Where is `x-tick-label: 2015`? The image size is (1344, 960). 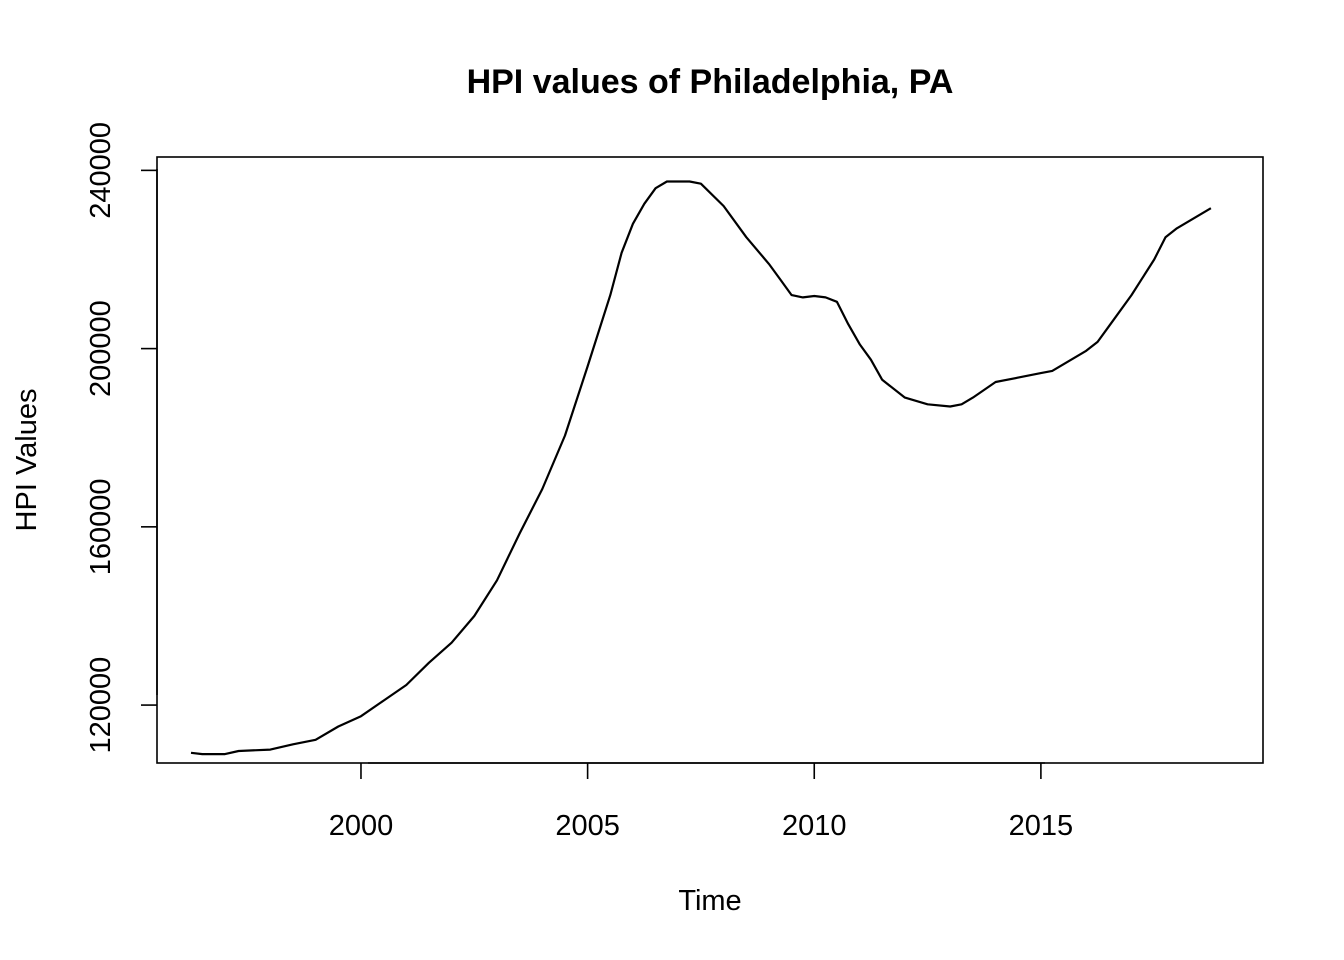
x-tick-label: 2015 is located at coordinates (1041, 826).